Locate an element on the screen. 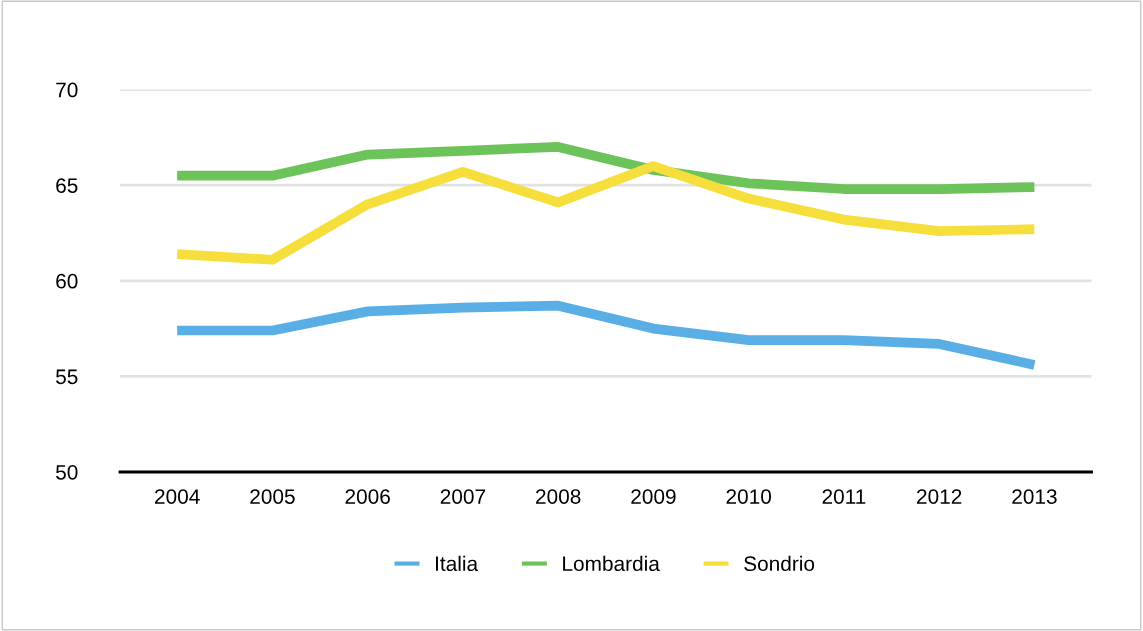 The width and height of the screenshot is (1143, 631). x-tick-label: 2011 is located at coordinates (844, 496).